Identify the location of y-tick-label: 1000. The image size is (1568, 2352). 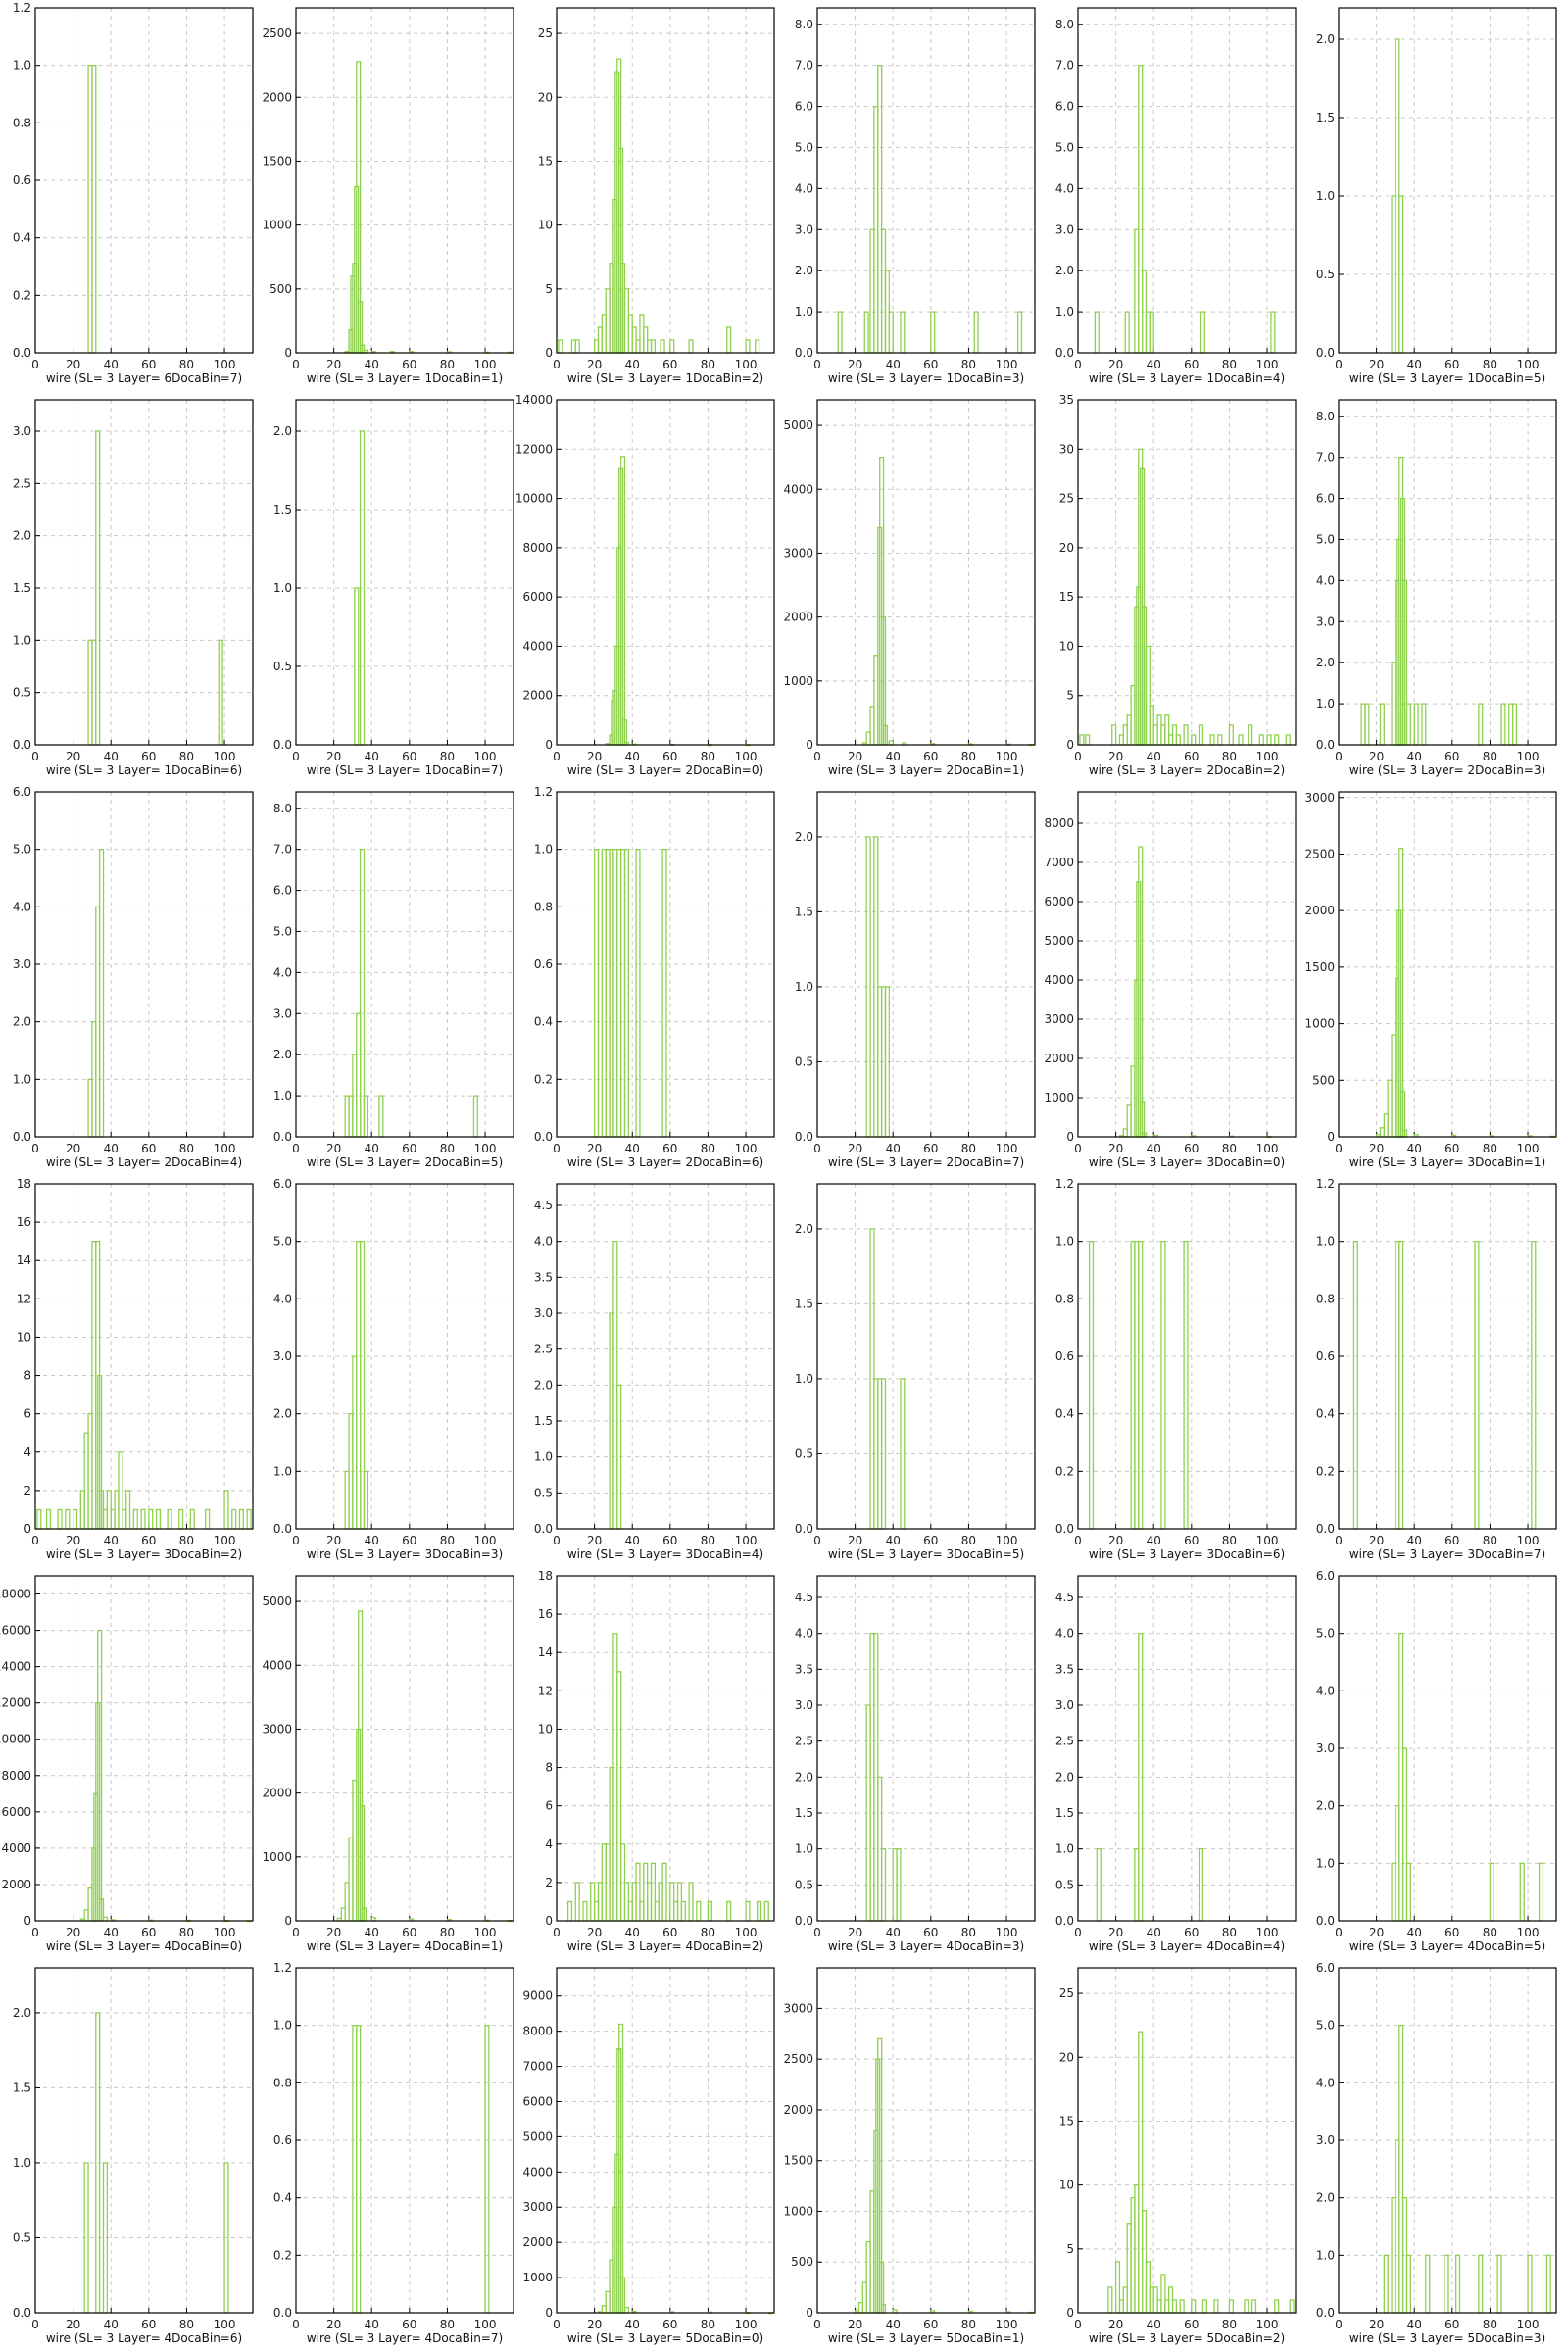
(537, 2277).